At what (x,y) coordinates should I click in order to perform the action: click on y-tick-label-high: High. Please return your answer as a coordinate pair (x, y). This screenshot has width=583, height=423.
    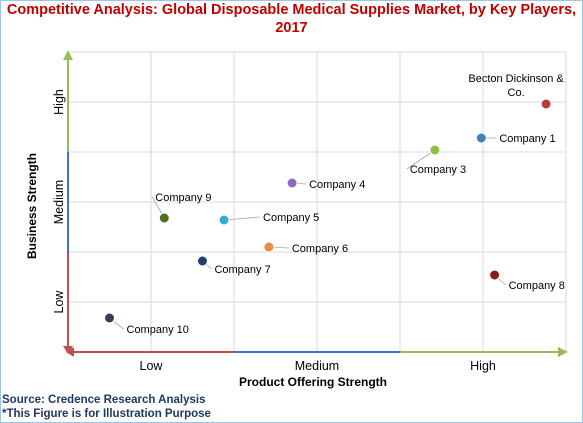
    Looking at the image, I should click on (59, 102).